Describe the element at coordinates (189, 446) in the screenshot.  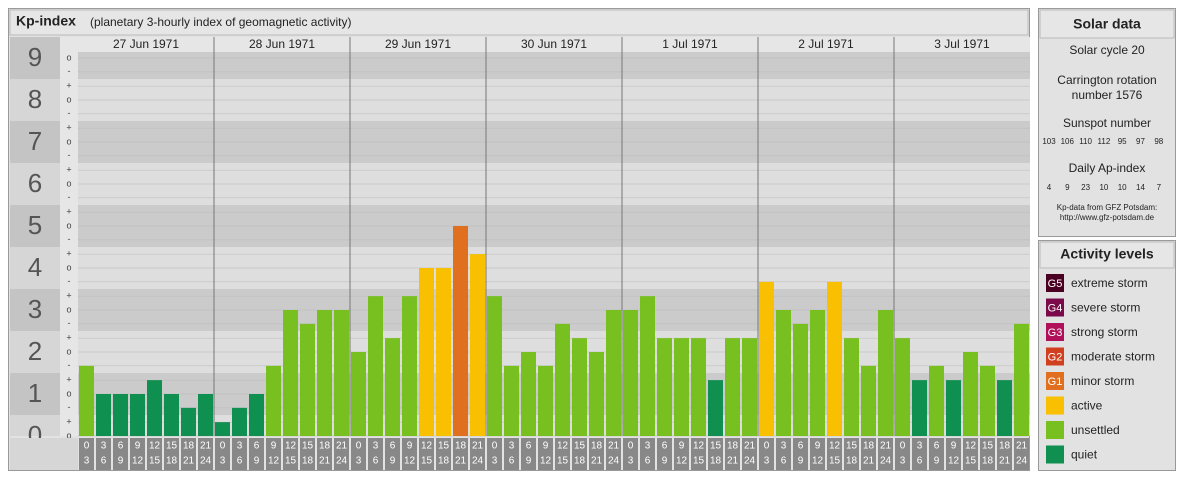
I see `hour-from: 18` at that location.